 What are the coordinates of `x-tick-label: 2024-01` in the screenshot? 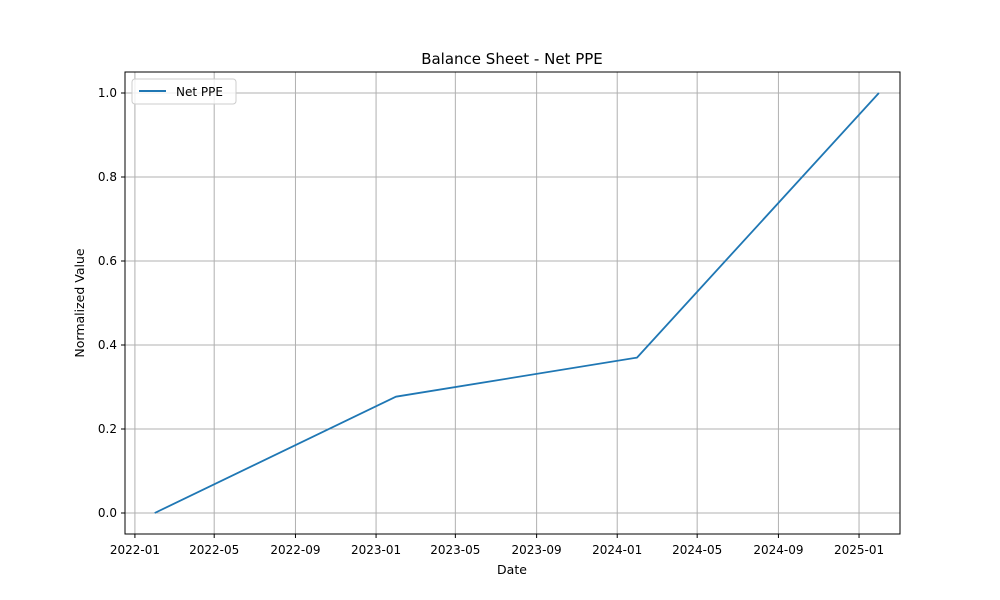 It's located at (617, 550).